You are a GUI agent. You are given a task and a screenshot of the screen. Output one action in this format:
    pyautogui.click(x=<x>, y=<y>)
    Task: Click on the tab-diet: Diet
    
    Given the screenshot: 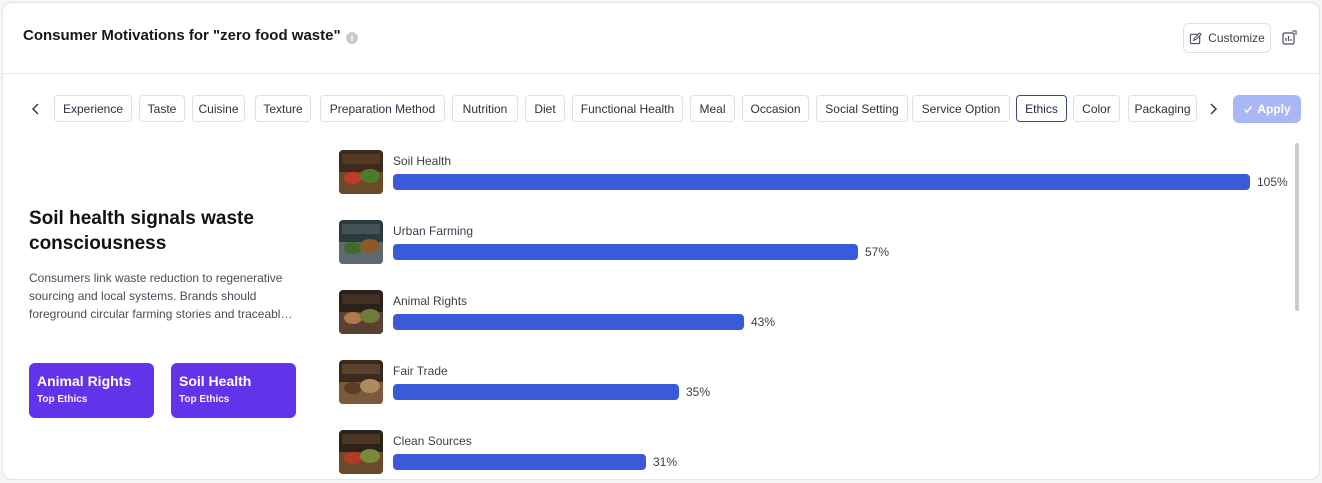 What is the action you would take?
    pyautogui.click(x=545, y=108)
    